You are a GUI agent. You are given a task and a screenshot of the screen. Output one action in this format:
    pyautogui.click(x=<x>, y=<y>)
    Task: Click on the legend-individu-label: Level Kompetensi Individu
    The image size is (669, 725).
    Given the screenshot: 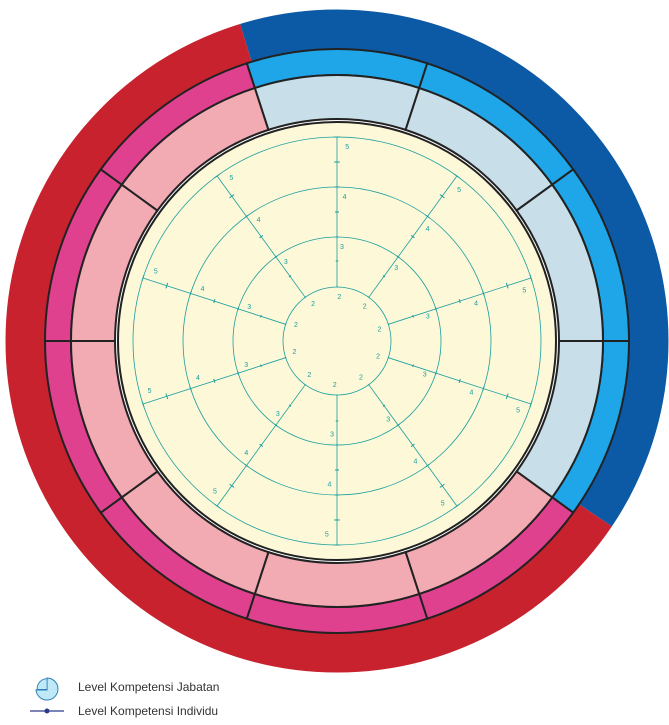 What is the action you would take?
    pyautogui.click(x=148, y=711)
    